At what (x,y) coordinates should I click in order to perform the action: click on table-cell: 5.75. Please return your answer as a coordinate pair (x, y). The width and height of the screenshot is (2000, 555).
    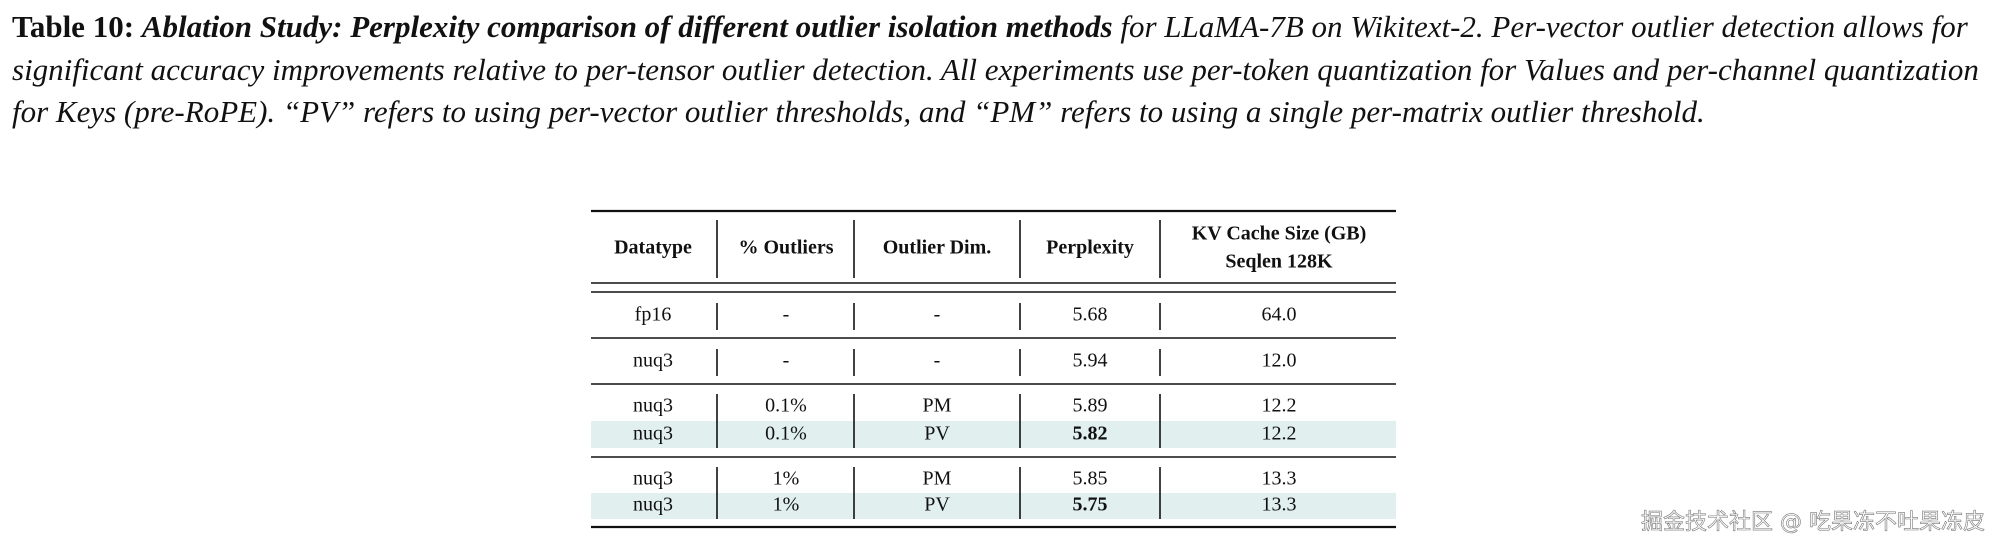
    Looking at the image, I should click on (1090, 505).